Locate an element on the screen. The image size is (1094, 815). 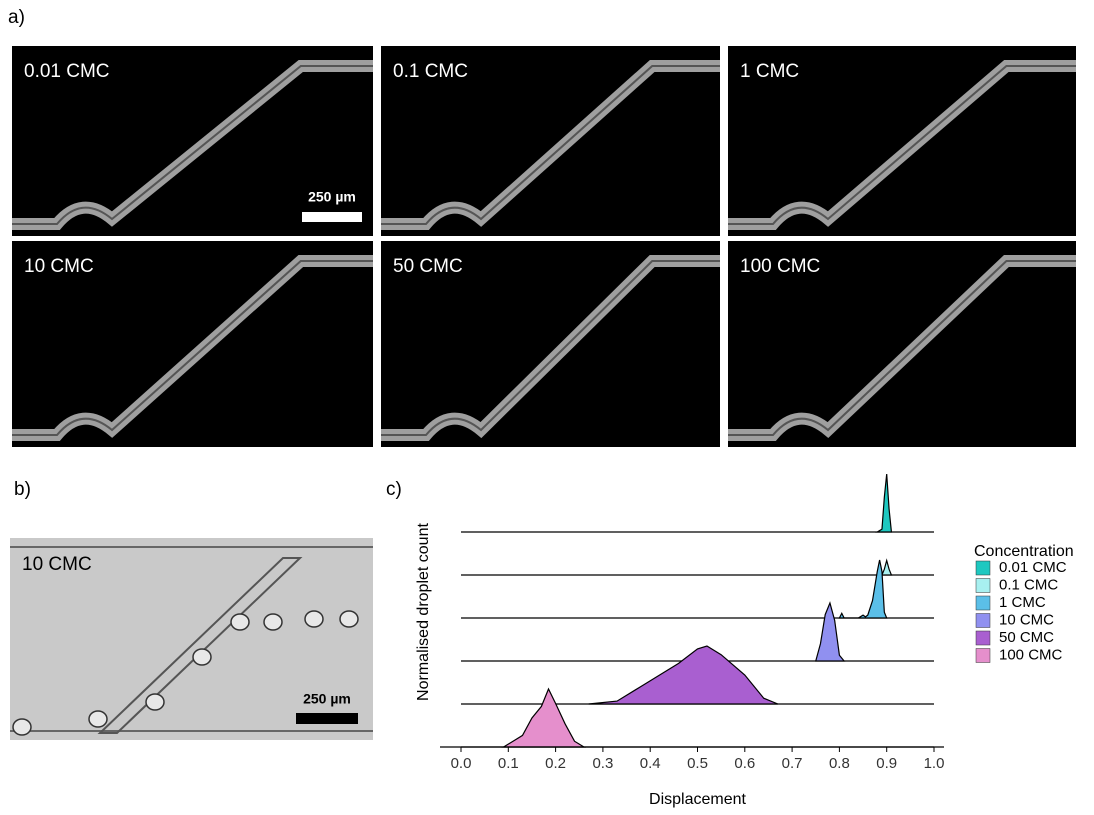
legend-title: Concentration is located at coordinates (1024, 551).